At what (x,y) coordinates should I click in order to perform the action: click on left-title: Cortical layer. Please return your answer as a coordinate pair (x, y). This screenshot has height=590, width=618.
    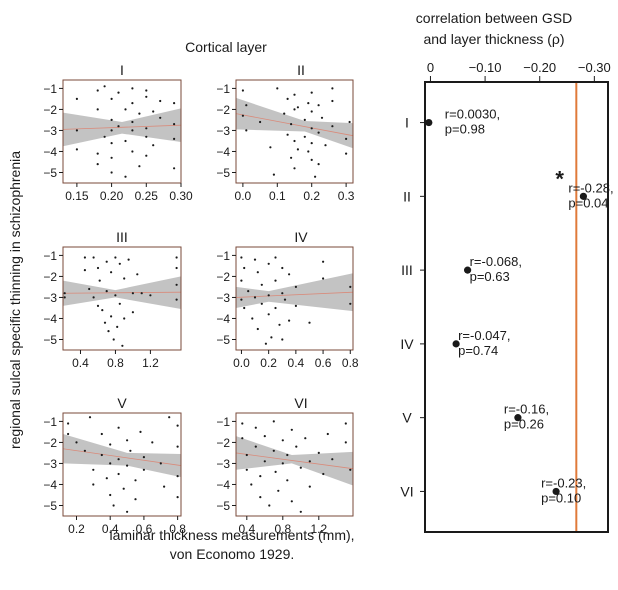
    Looking at the image, I should click on (226, 47).